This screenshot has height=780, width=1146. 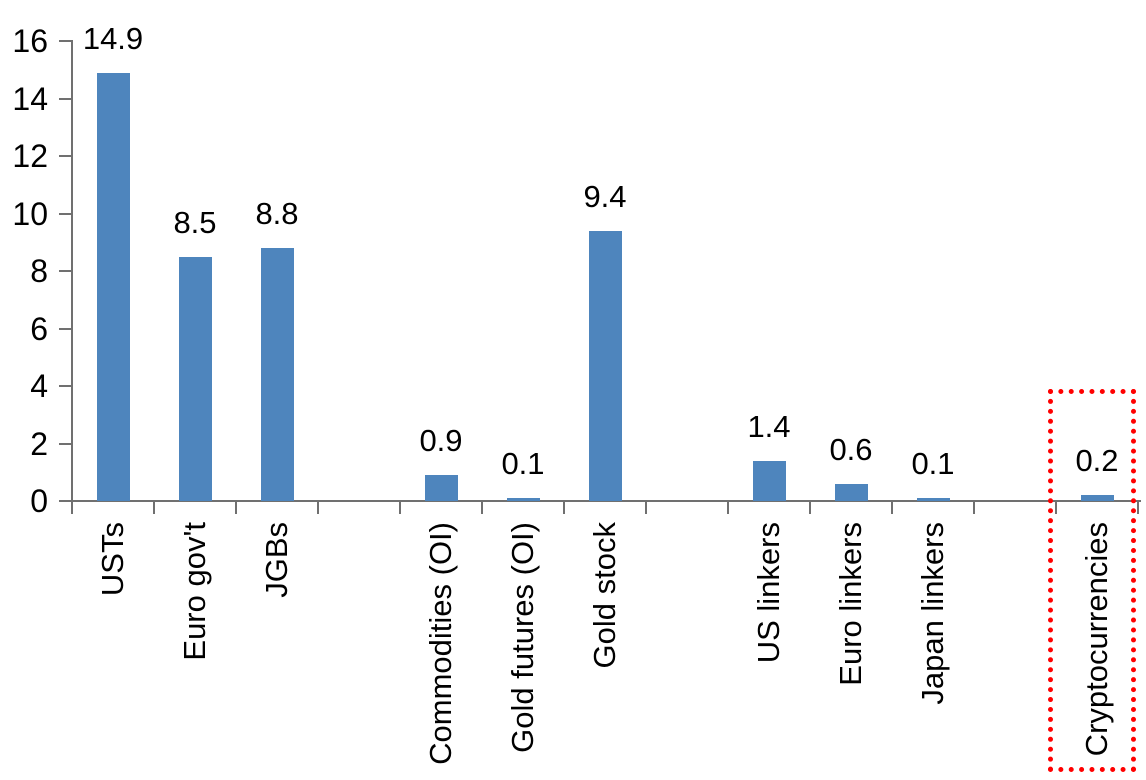 I want to click on bar-commodities-oi, so click(x=441, y=488).